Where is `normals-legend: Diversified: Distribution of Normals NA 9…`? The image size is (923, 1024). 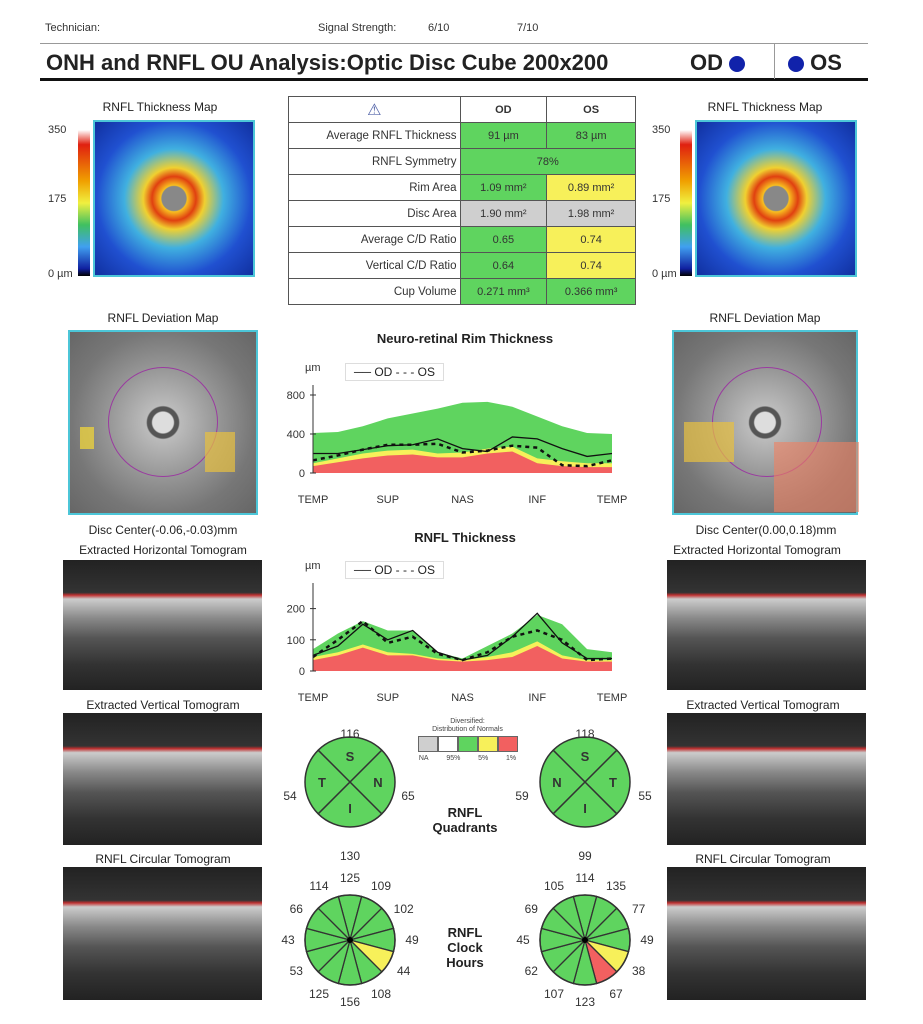
normals-legend: Diversified: Distribution of Normals NA 9… is located at coordinates (467, 740).